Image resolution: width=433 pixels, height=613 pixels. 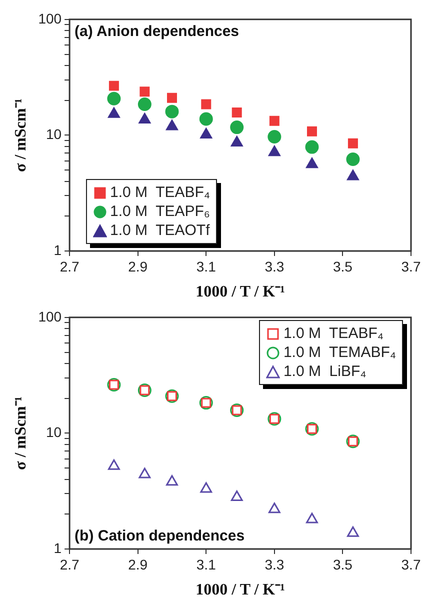 I want to click on legend-label: 1.0 M LiBF₄, so click(x=324, y=371).